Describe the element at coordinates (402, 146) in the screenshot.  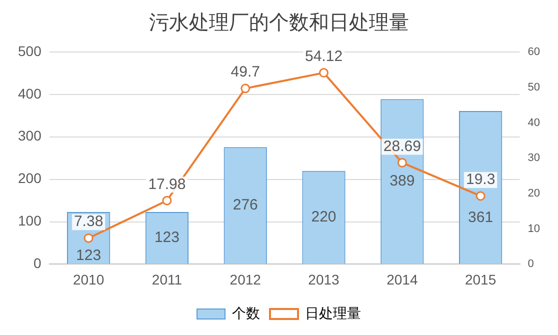
I see `data-label: 28.69` at that location.